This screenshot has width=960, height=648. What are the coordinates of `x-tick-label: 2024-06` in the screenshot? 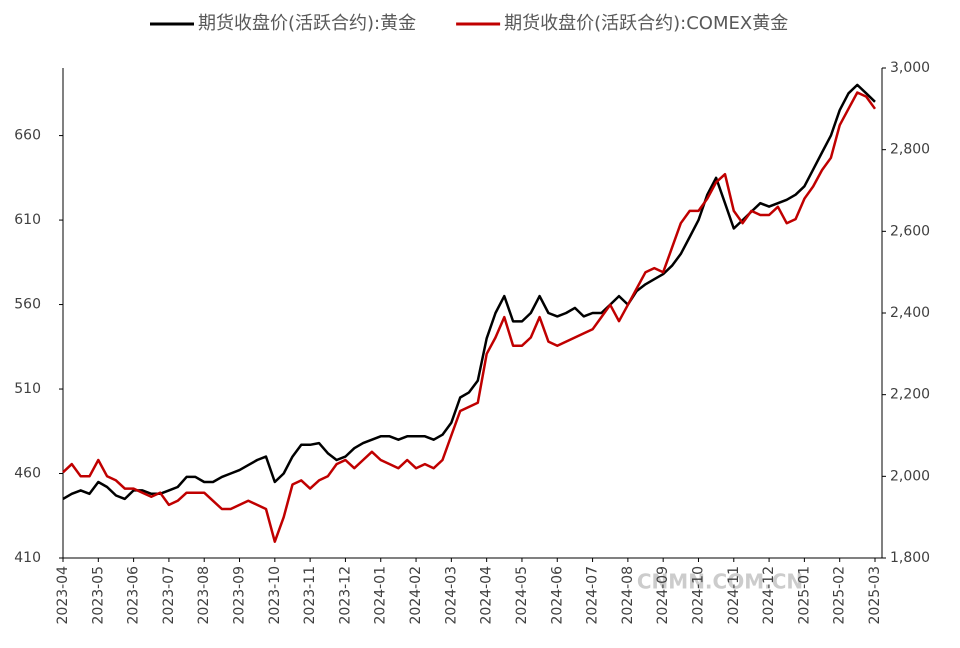 It's located at (557, 595).